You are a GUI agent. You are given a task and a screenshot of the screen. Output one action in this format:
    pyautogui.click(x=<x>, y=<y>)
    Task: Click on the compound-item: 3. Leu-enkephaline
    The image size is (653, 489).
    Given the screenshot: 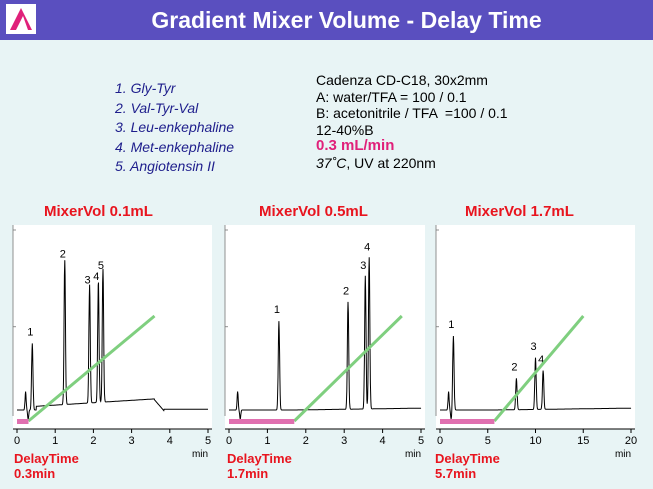 What is the action you would take?
    pyautogui.click(x=175, y=127)
    